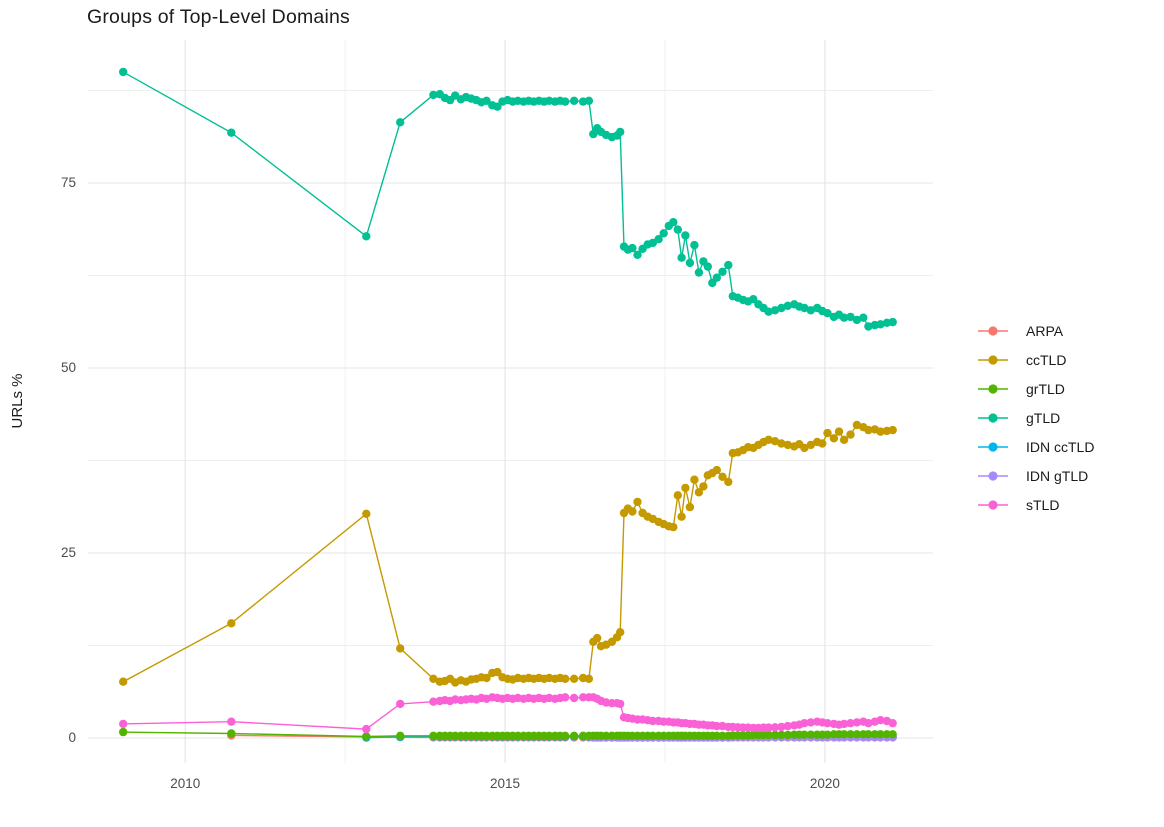  What do you see at coordinates (824, 783) in the screenshot?
I see `x-tick-label-2020: 2020` at bounding box center [824, 783].